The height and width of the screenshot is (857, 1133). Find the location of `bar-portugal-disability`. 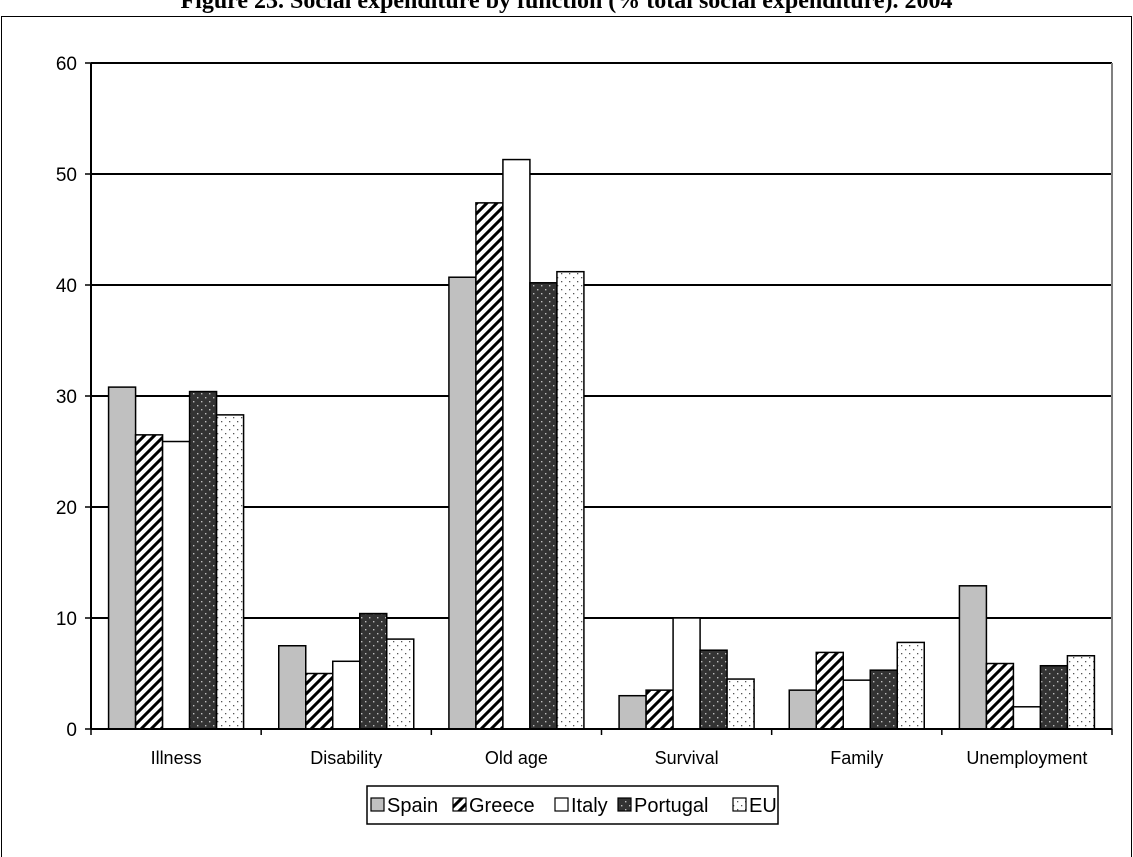

bar-portugal-disability is located at coordinates (373, 671).